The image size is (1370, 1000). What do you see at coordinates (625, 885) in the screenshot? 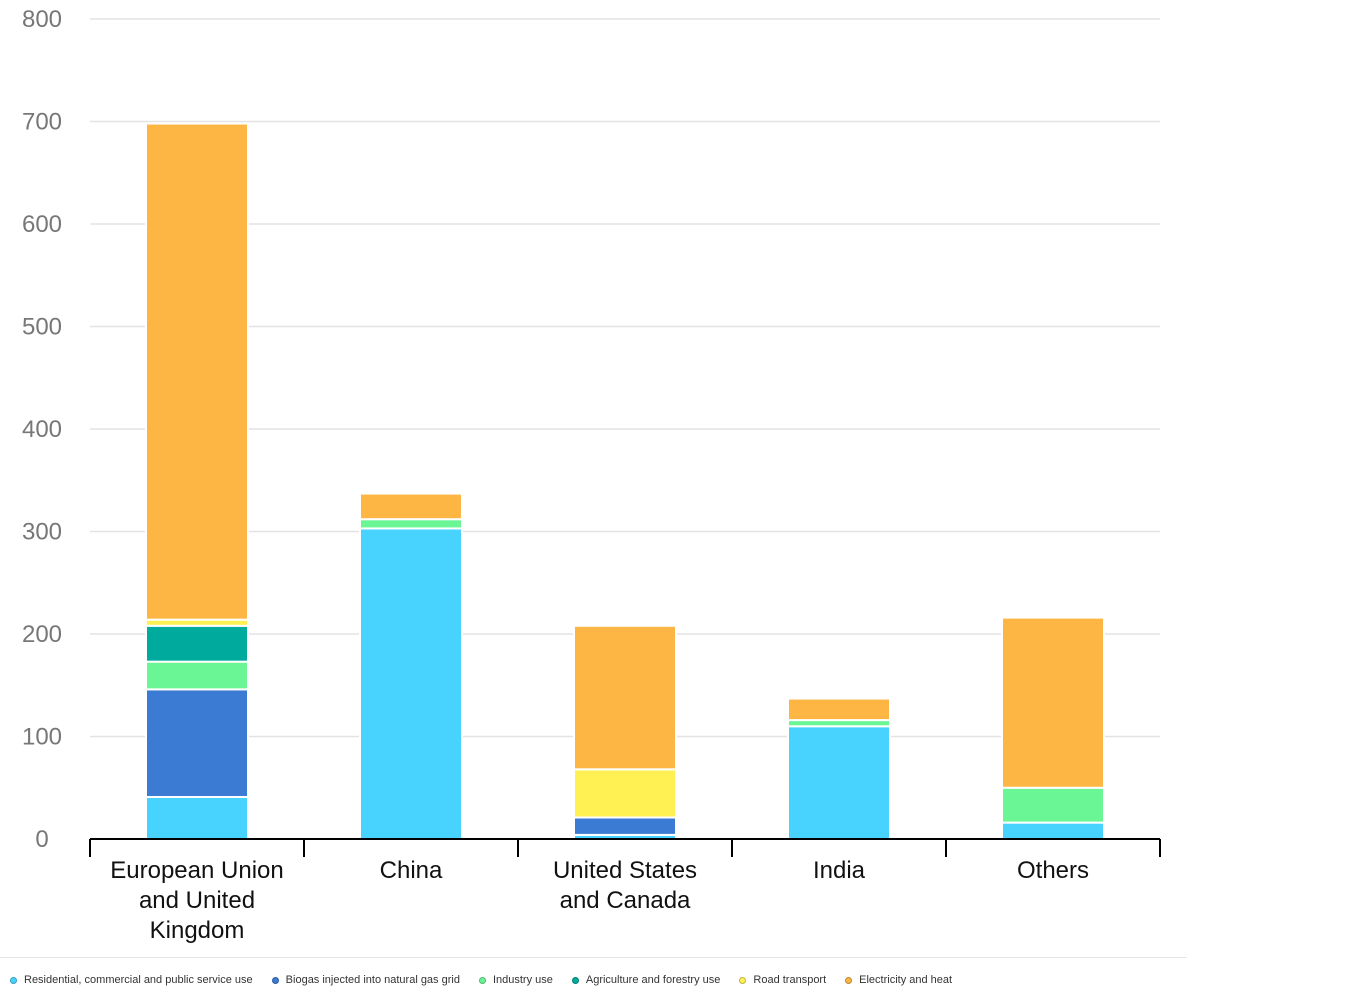
I see `x-category-label: United States and Canada` at bounding box center [625, 885].